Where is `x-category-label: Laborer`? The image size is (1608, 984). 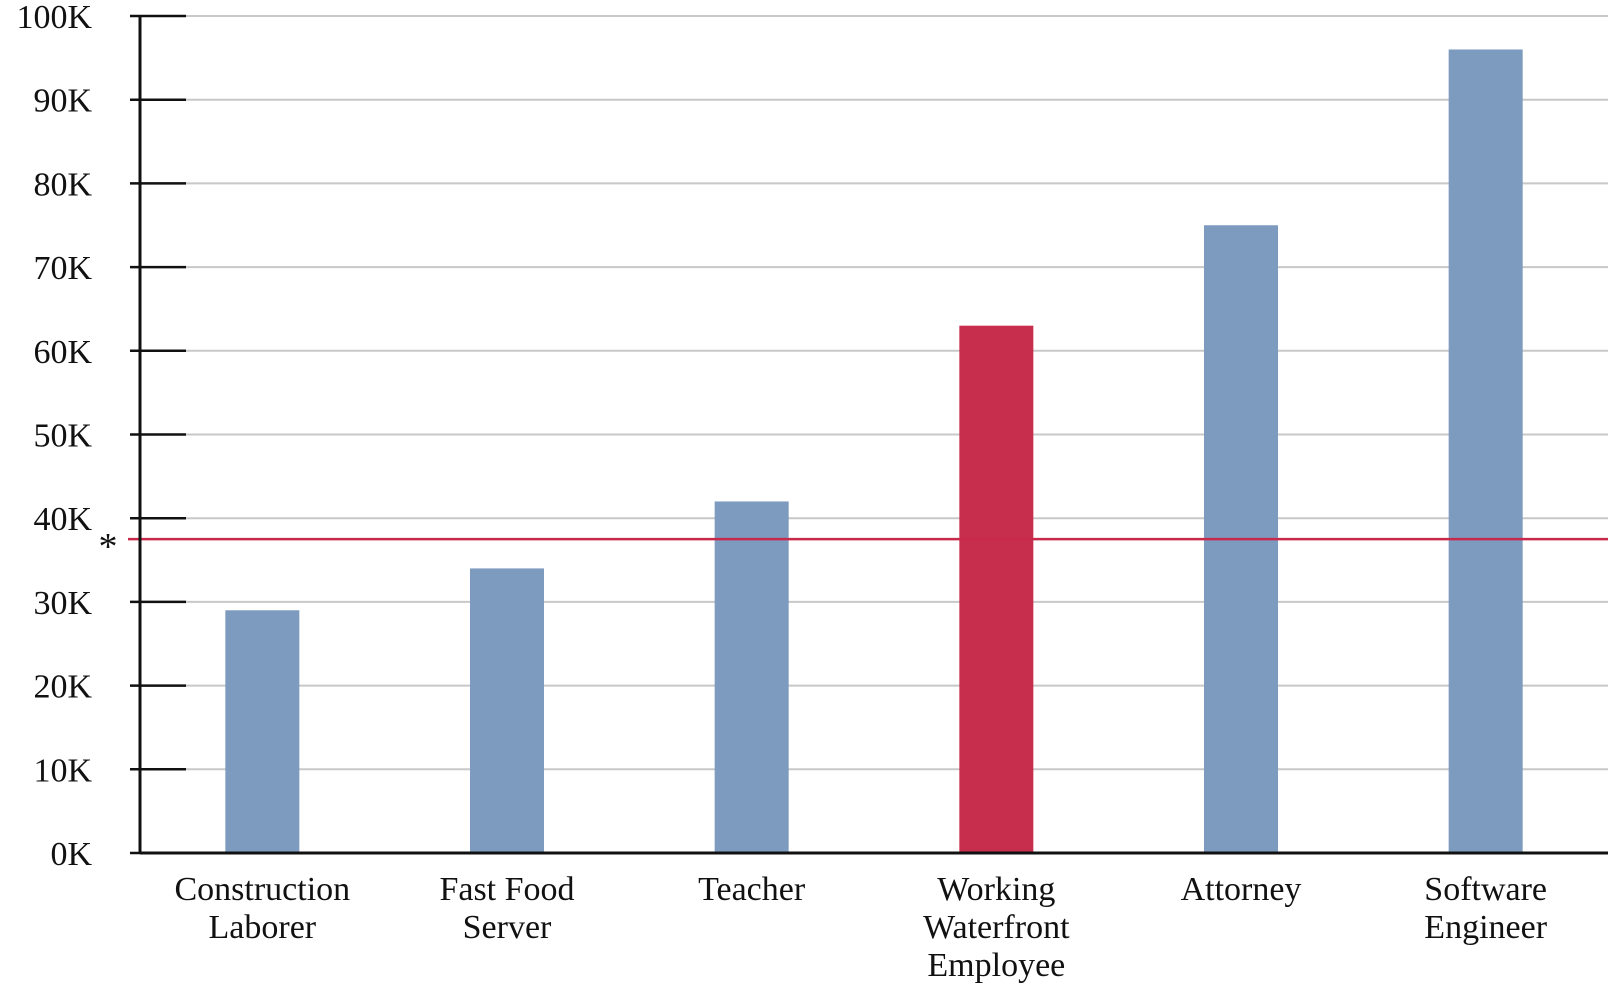 x-category-label: Laborer is located at coordinates (263, 927).